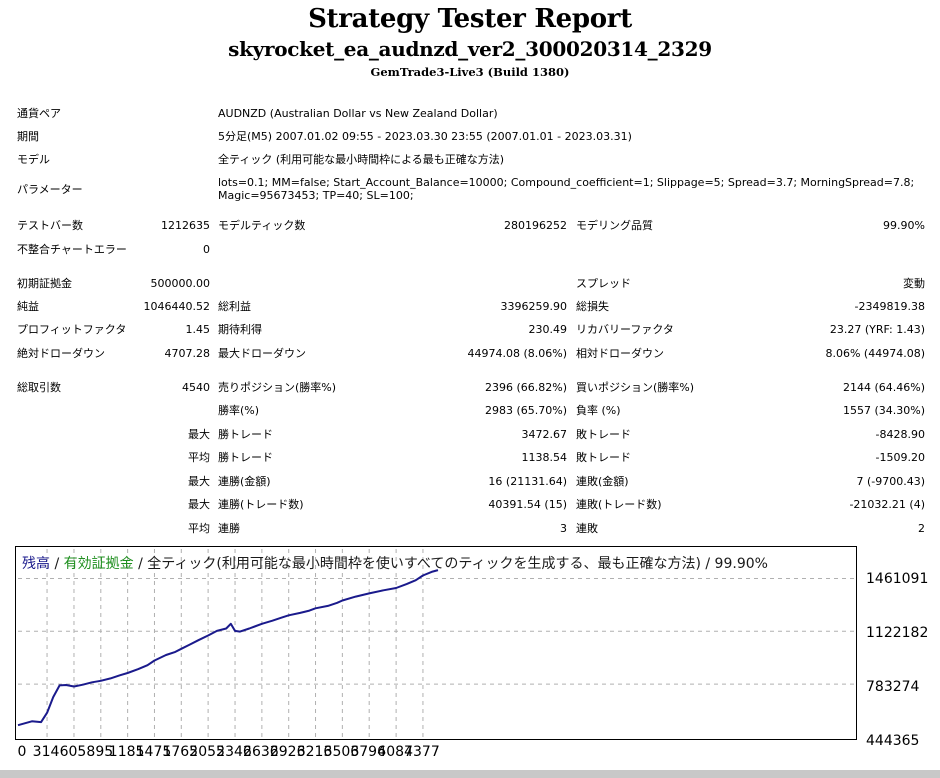 The image size is (940, 778). I want to click on pf-label: プロフィットファクタ, so click(72, 329).